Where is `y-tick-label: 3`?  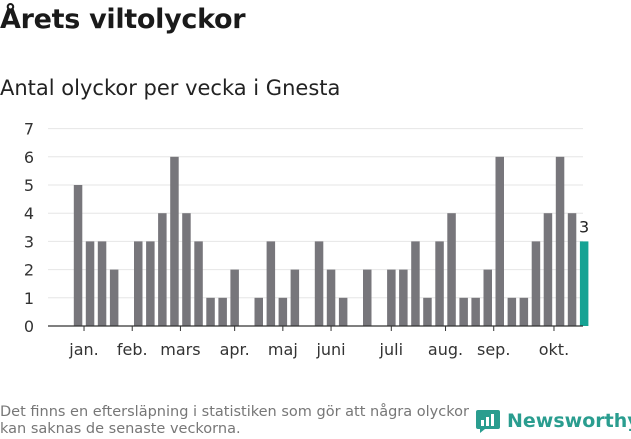
y-tick-label: 3 is located at coordinates (29, 241).